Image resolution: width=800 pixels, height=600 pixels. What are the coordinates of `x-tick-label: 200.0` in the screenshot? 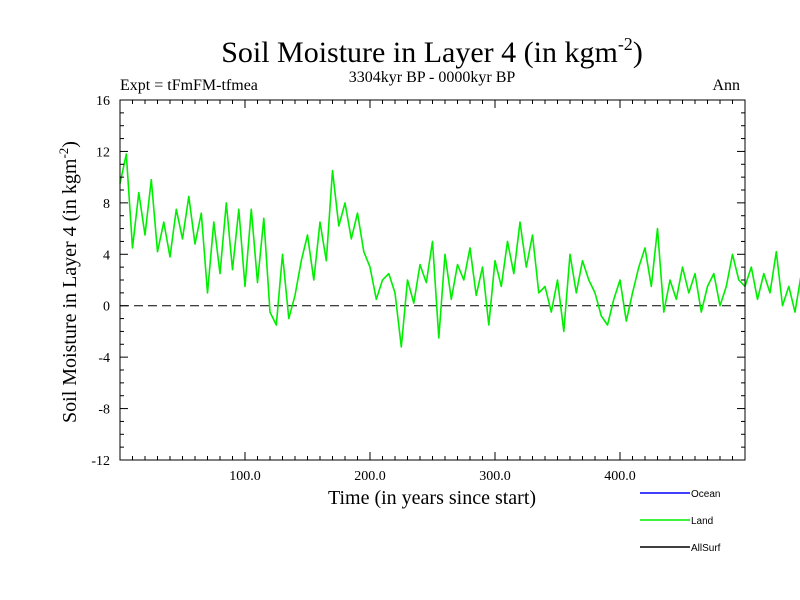 It's located at (370, 476).